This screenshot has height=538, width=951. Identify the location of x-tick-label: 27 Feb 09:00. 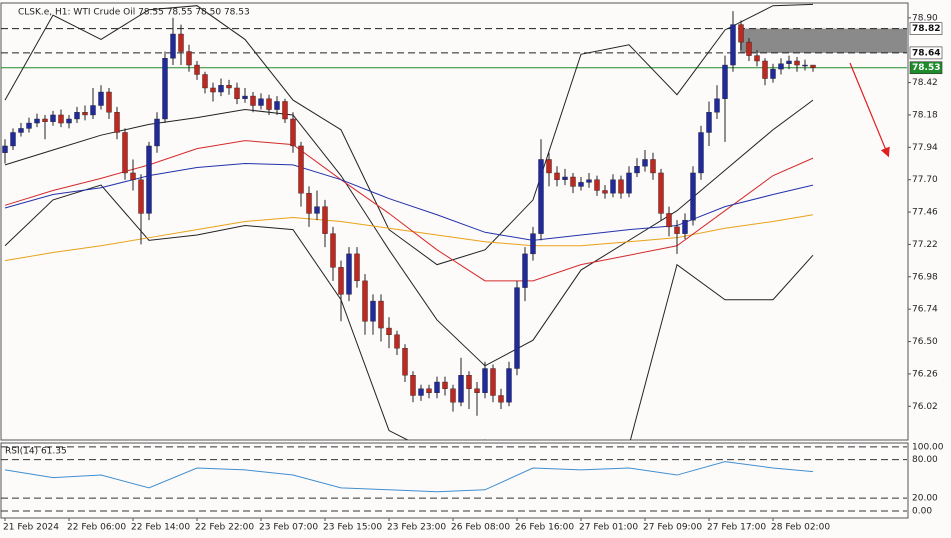
(672, 528).